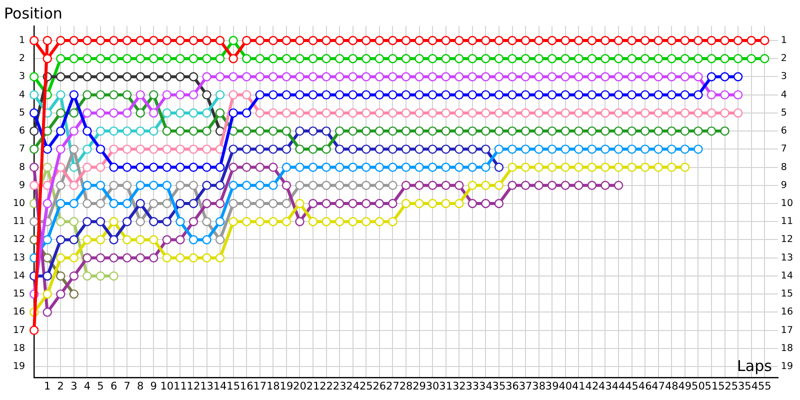 Image resolution: width=800 pixels, height=400 pixels. Describe the element at coordinates (19, 276) in the screenshot. I see `y-tick-label: 14` at that location.